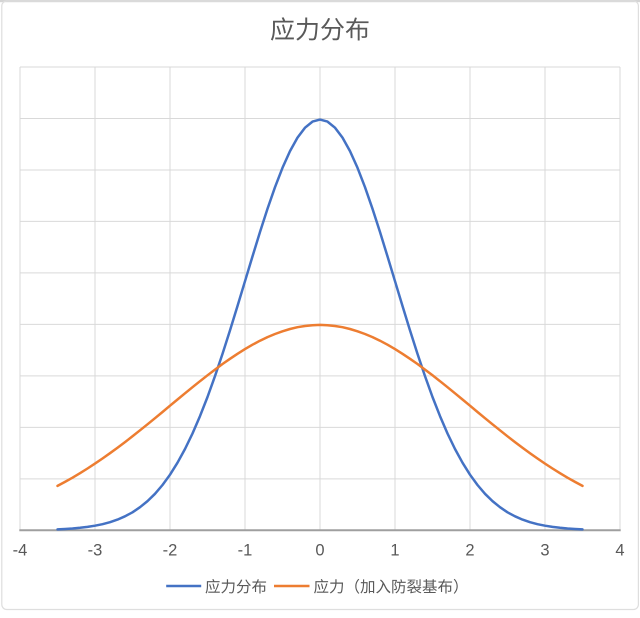  Describe the element at coordinates (20, 551) in the screenshot. I see `svg-text: -4` at that location.